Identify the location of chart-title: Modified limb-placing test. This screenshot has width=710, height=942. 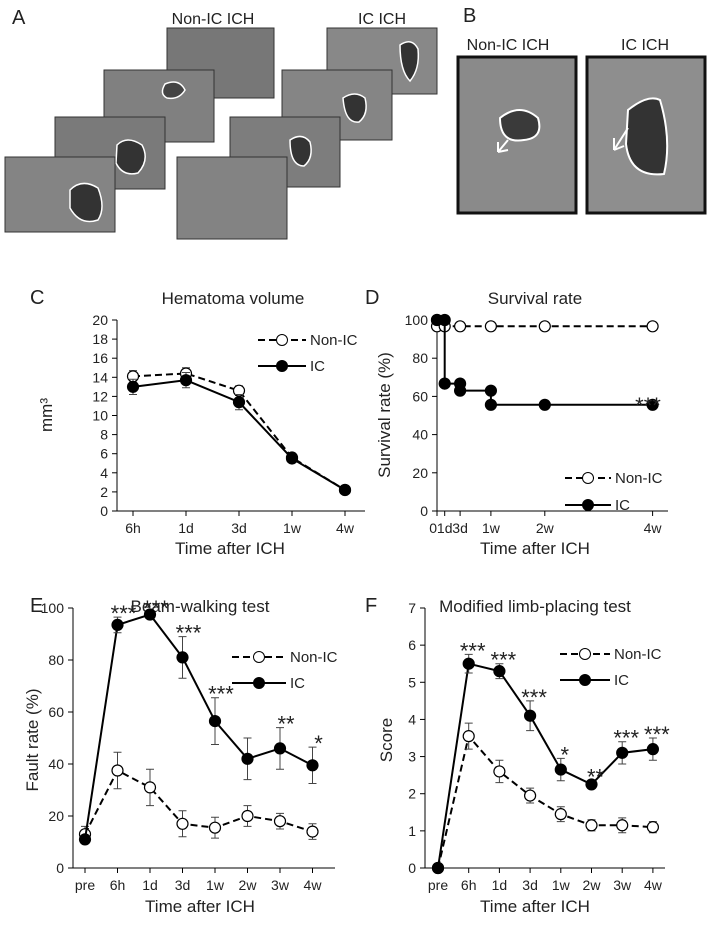
(535, 606).